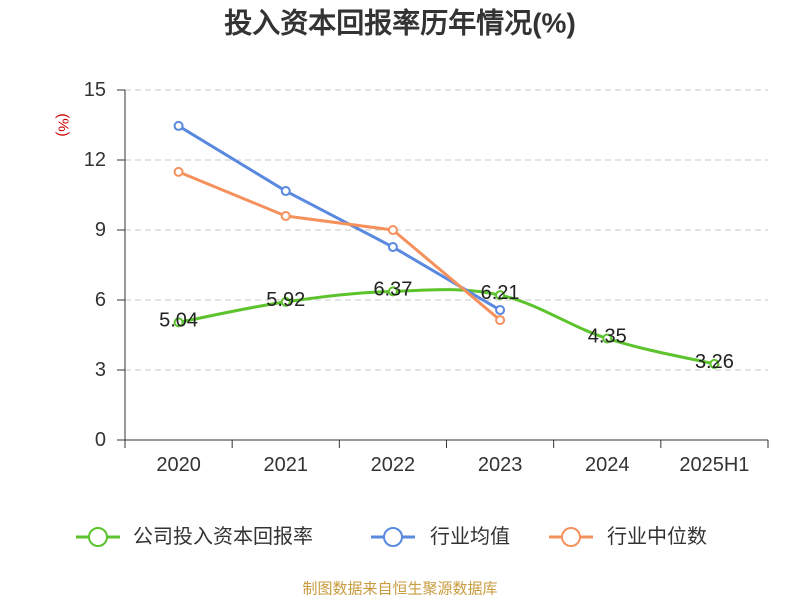  I want to click on x-tick-label: 2022, so click(393, 465).